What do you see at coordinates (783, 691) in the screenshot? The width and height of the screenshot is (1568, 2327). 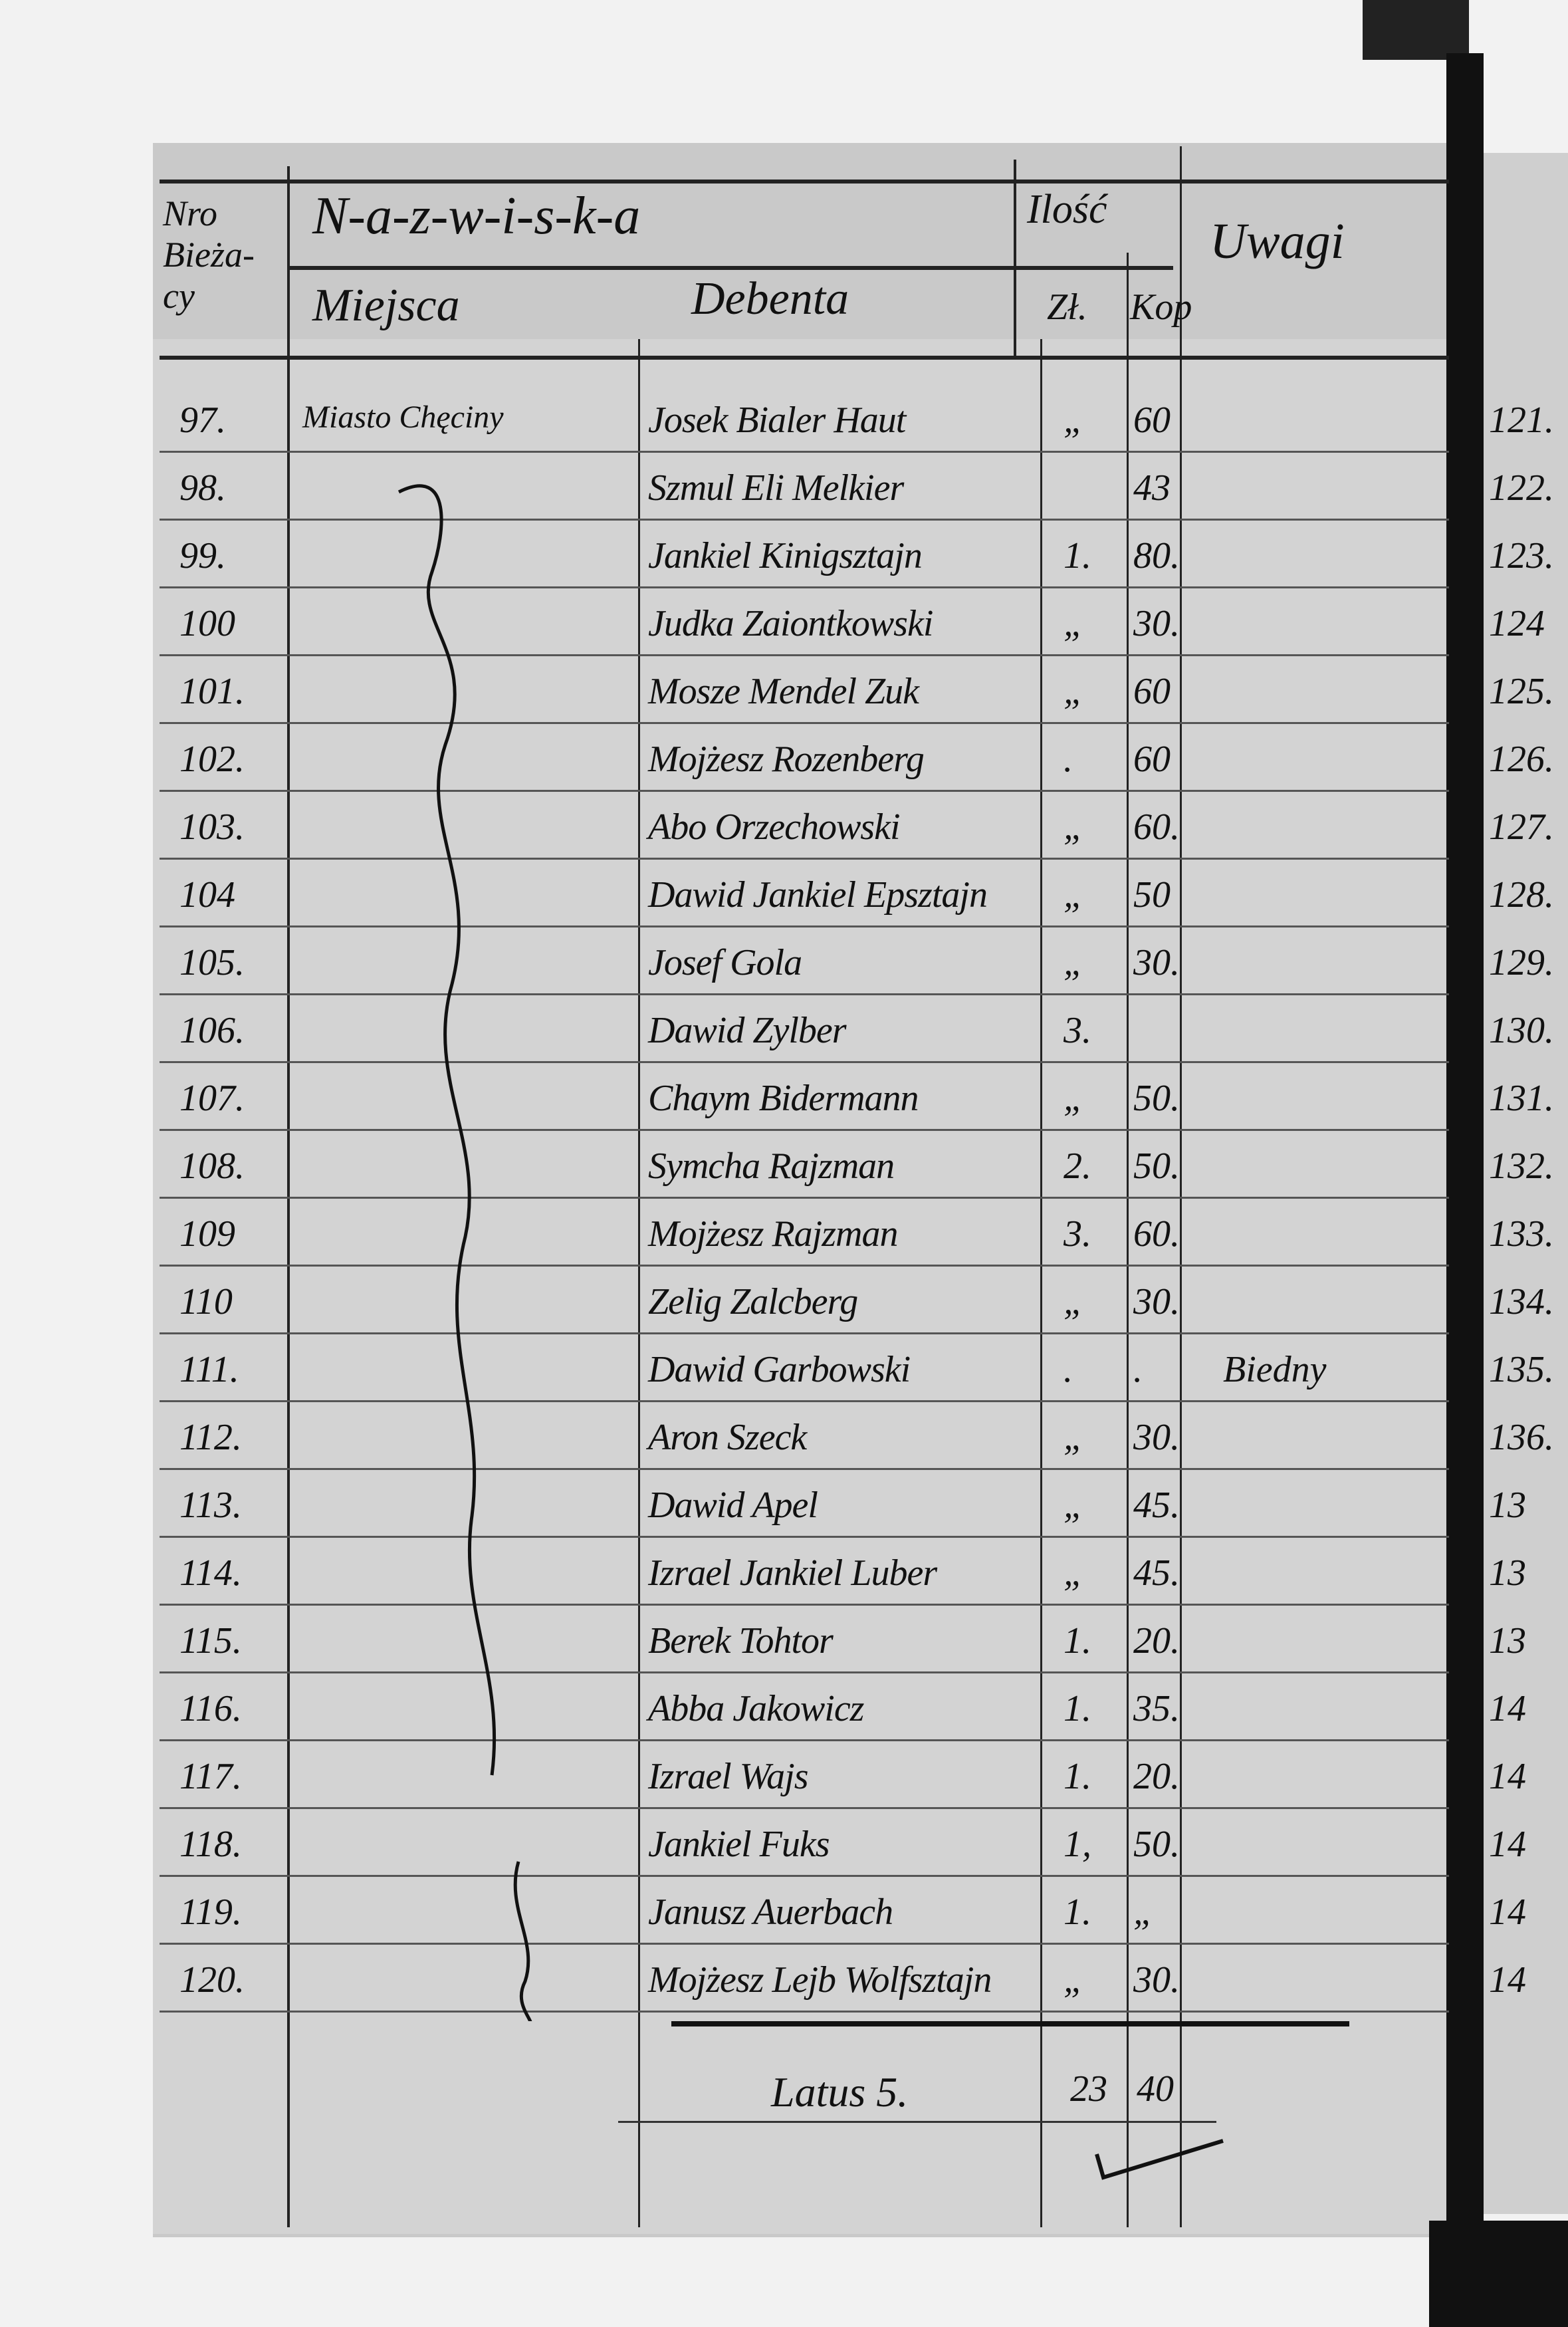 I see `row-debtor: Mosze Mendel Zuk` at bounding box center [783, 691].